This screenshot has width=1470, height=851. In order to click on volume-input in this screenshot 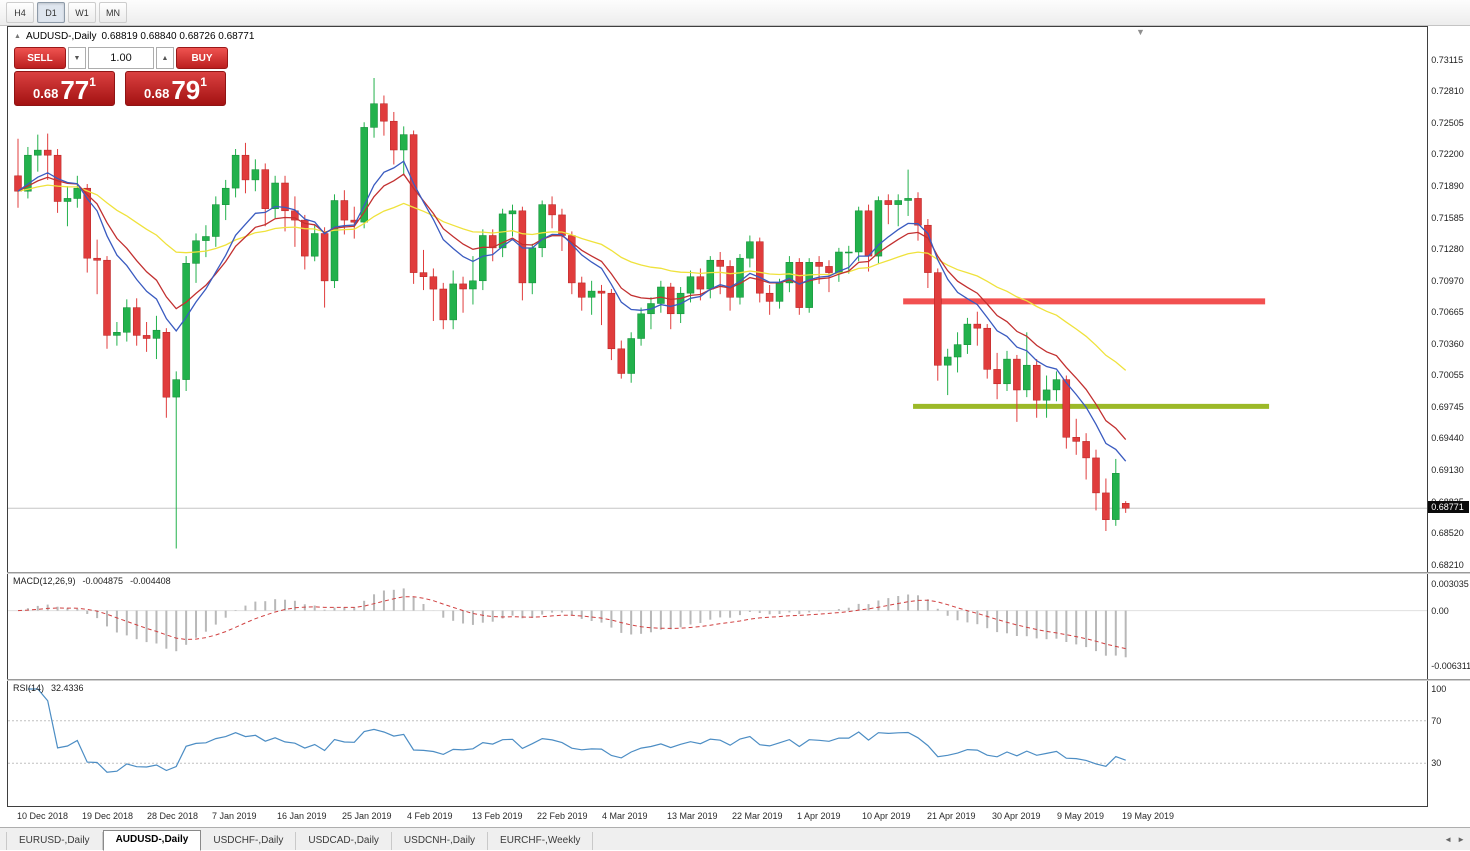, I will do `click(121, 58)`.